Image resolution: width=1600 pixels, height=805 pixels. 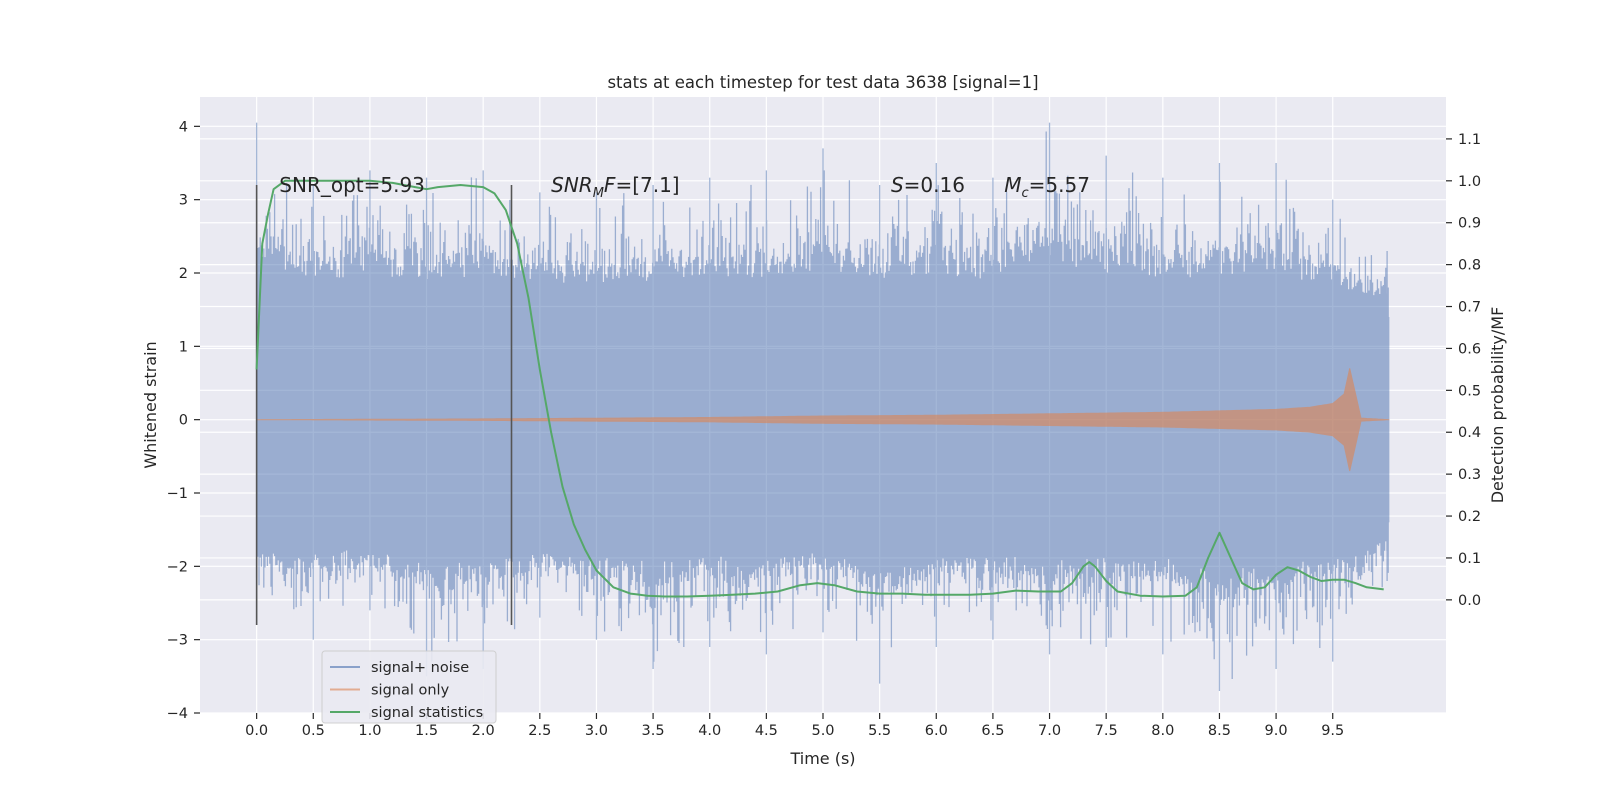 What do you see at coordinates (483, 731) in the screenshot?
I see `x-tick-label: 2.0` at bounding box center [483, 731].